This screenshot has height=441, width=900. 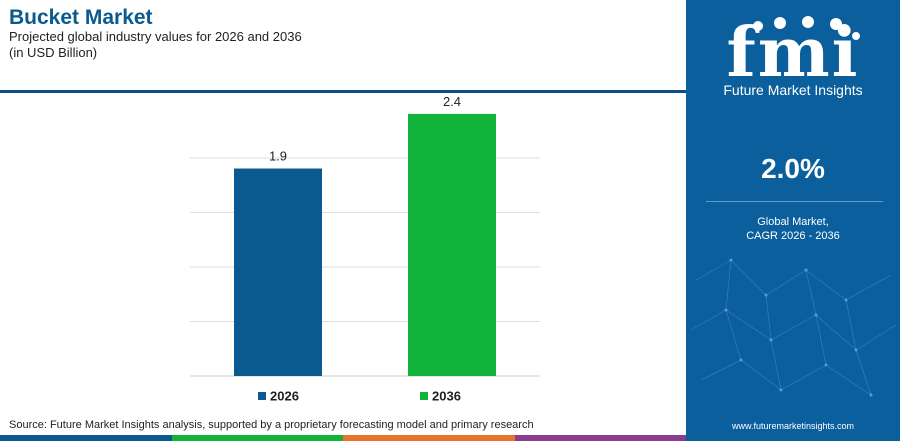 What do you see at coordinates (794, 201) in the screenshot?
I see `sidebar-divider` at bounding box center [794, 201].